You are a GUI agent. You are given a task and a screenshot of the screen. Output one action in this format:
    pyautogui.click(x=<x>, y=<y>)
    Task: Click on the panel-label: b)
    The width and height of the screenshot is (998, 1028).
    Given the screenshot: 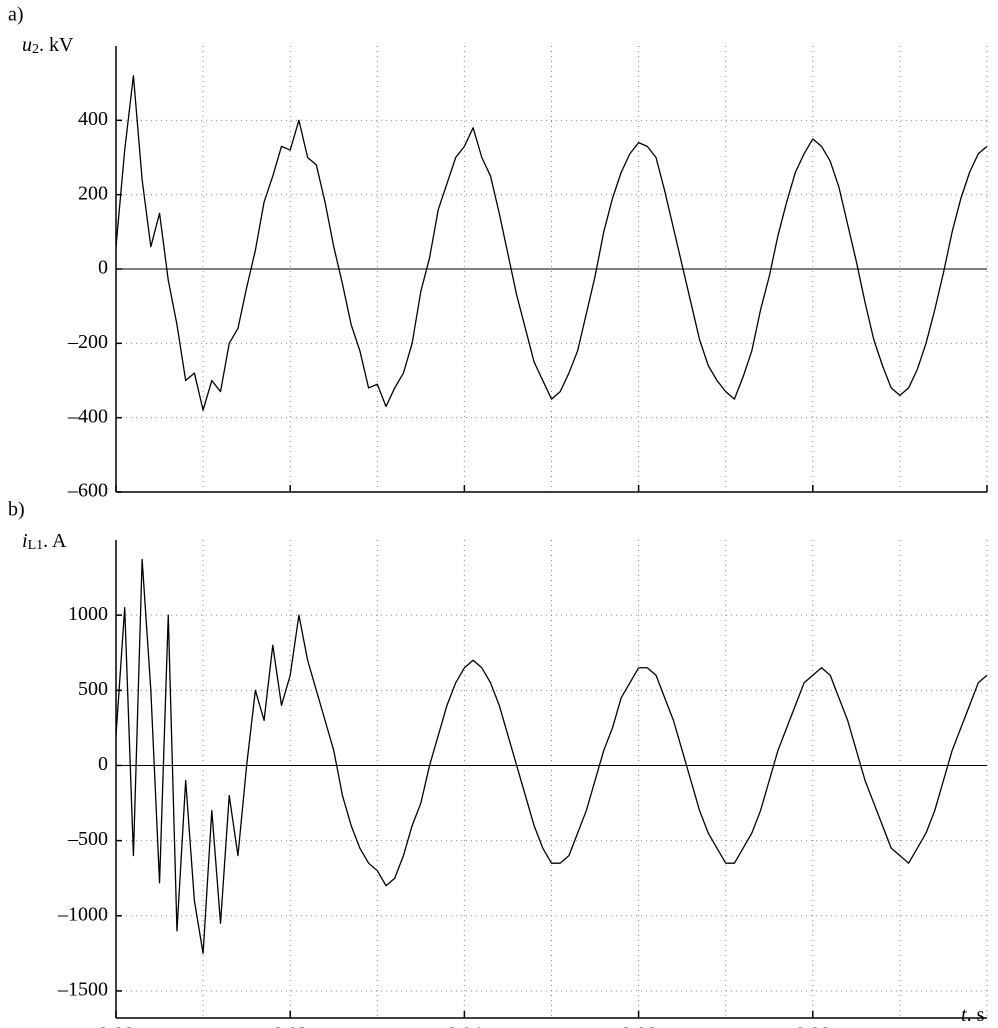 What is the action you would take?
    pyautogui.click(x=16, y=510)
    